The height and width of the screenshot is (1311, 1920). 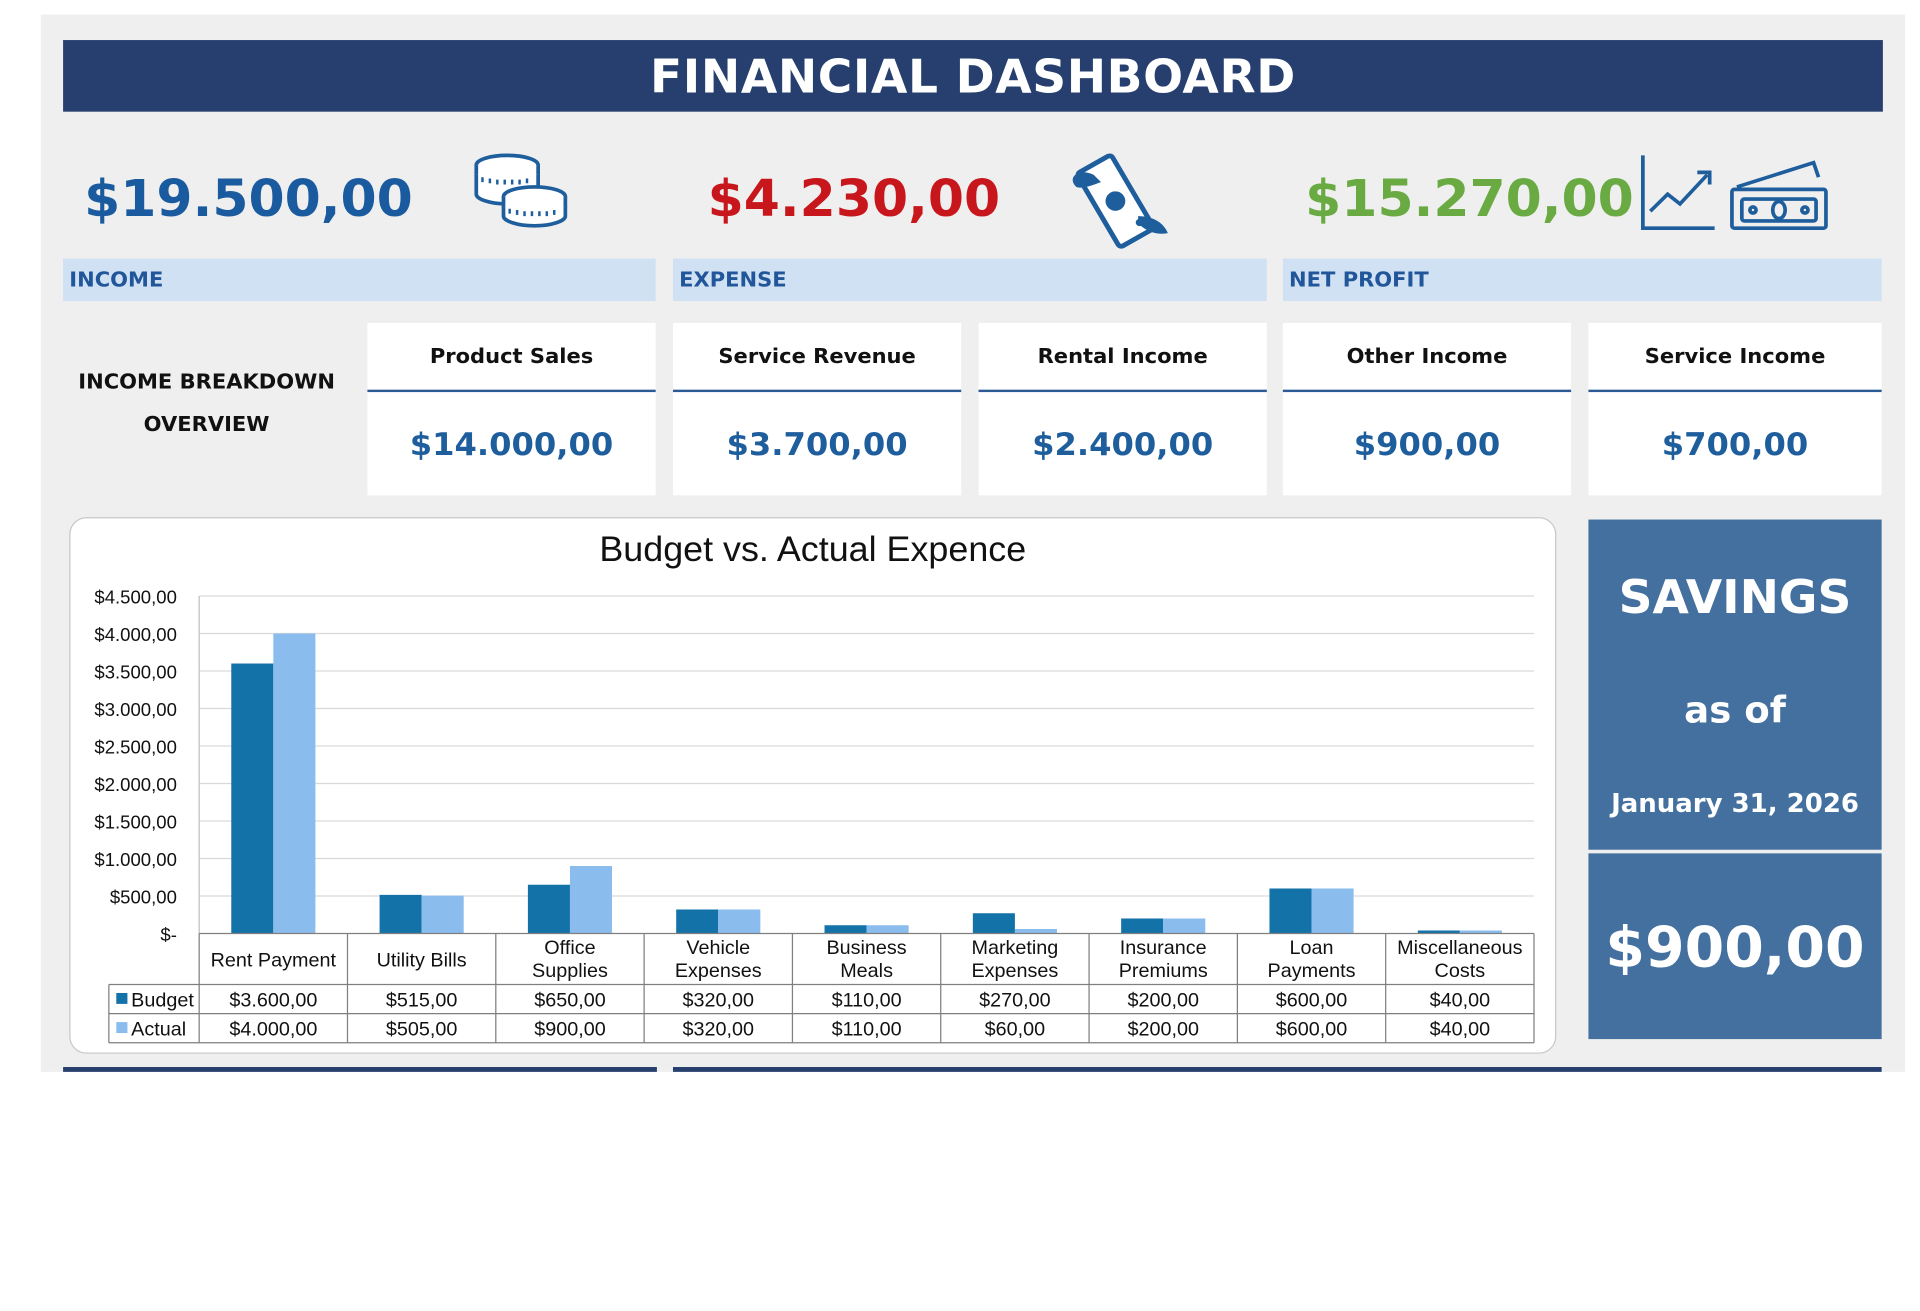 I want to click on data-label: $270,00, so click(x=1015, y=1000).